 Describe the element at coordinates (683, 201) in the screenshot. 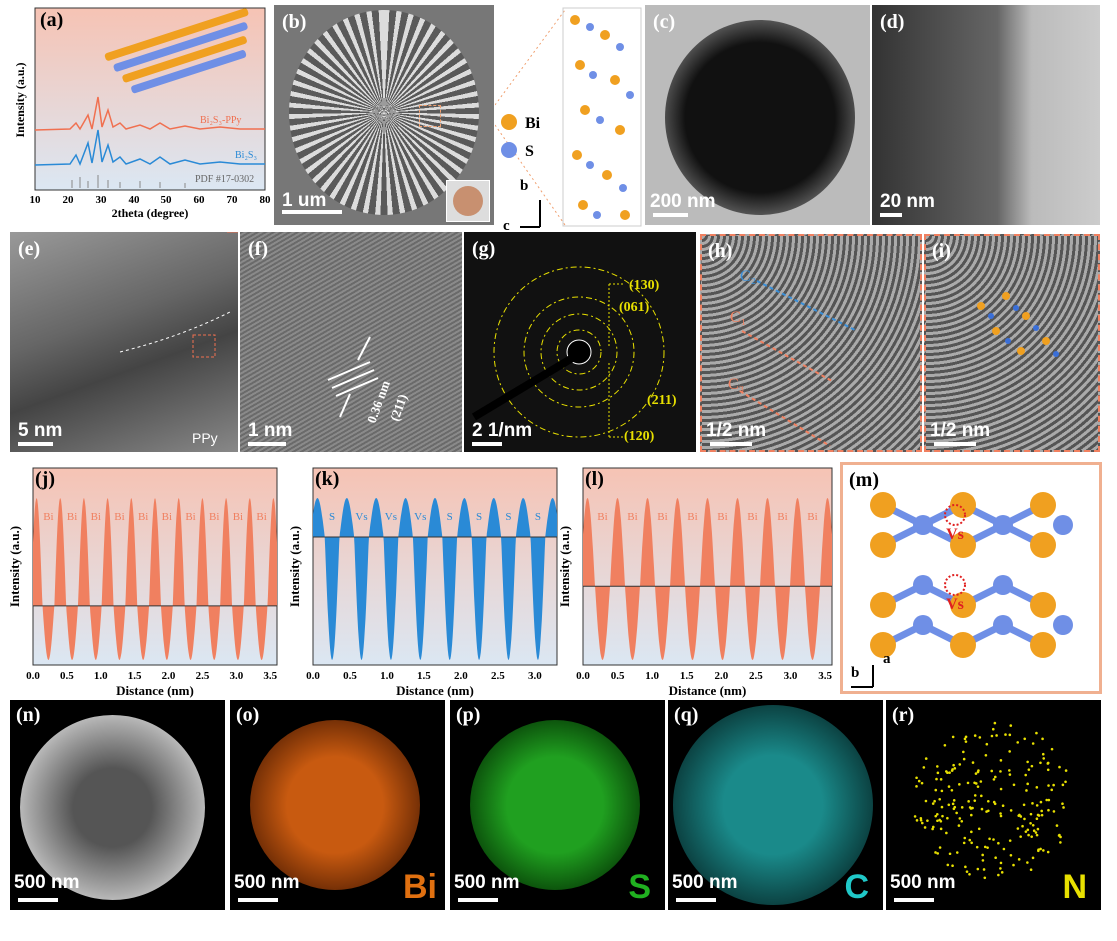

I see `scale-bar-label: 200 nm` at that location.